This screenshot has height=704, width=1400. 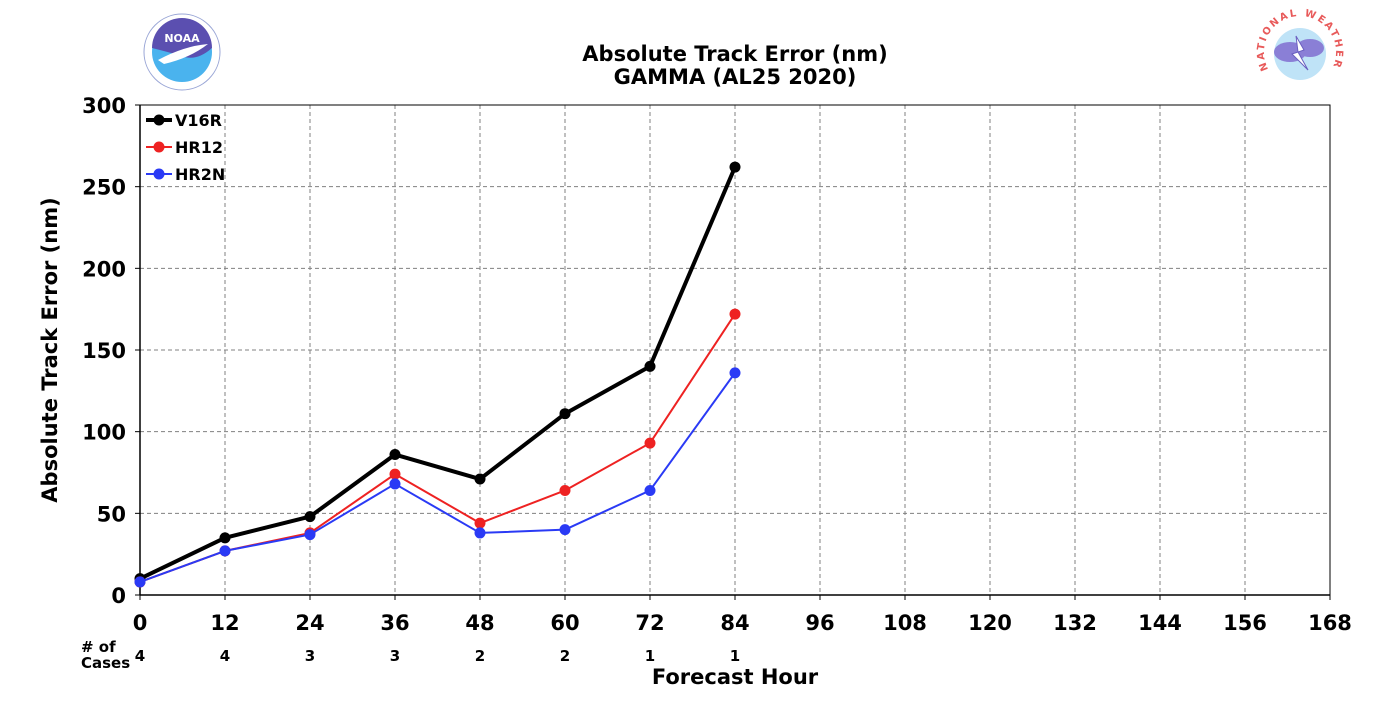 What do you see at coordinates (104, 433) in the screenshot?
I see `y-tick-label: 100` at bounding box center [104, 433].